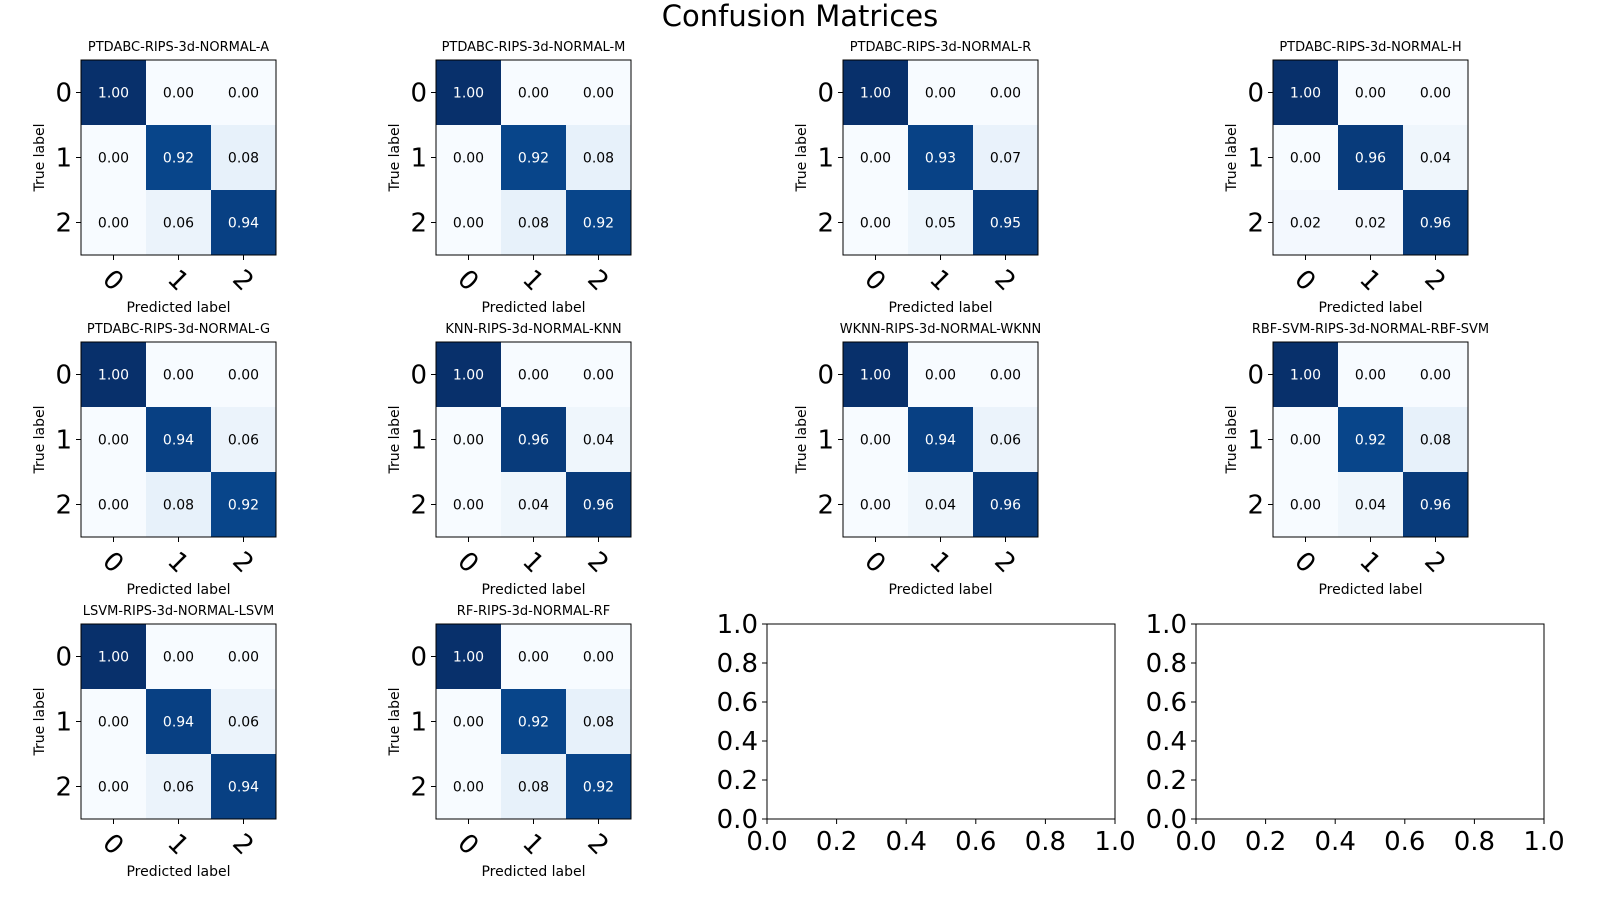  What do you see at coordinates (737, 703) in the screenshot?
I see `y-tick-label: 0.6` at bounding box center [737, 703].